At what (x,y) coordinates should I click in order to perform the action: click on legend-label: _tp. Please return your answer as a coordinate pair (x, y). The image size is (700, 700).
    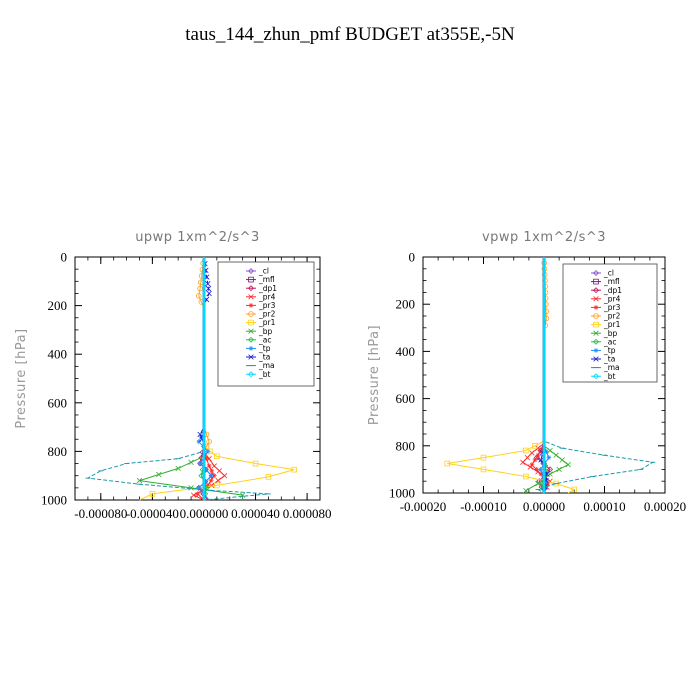
    Looking at the image, I should click on (264, 348).